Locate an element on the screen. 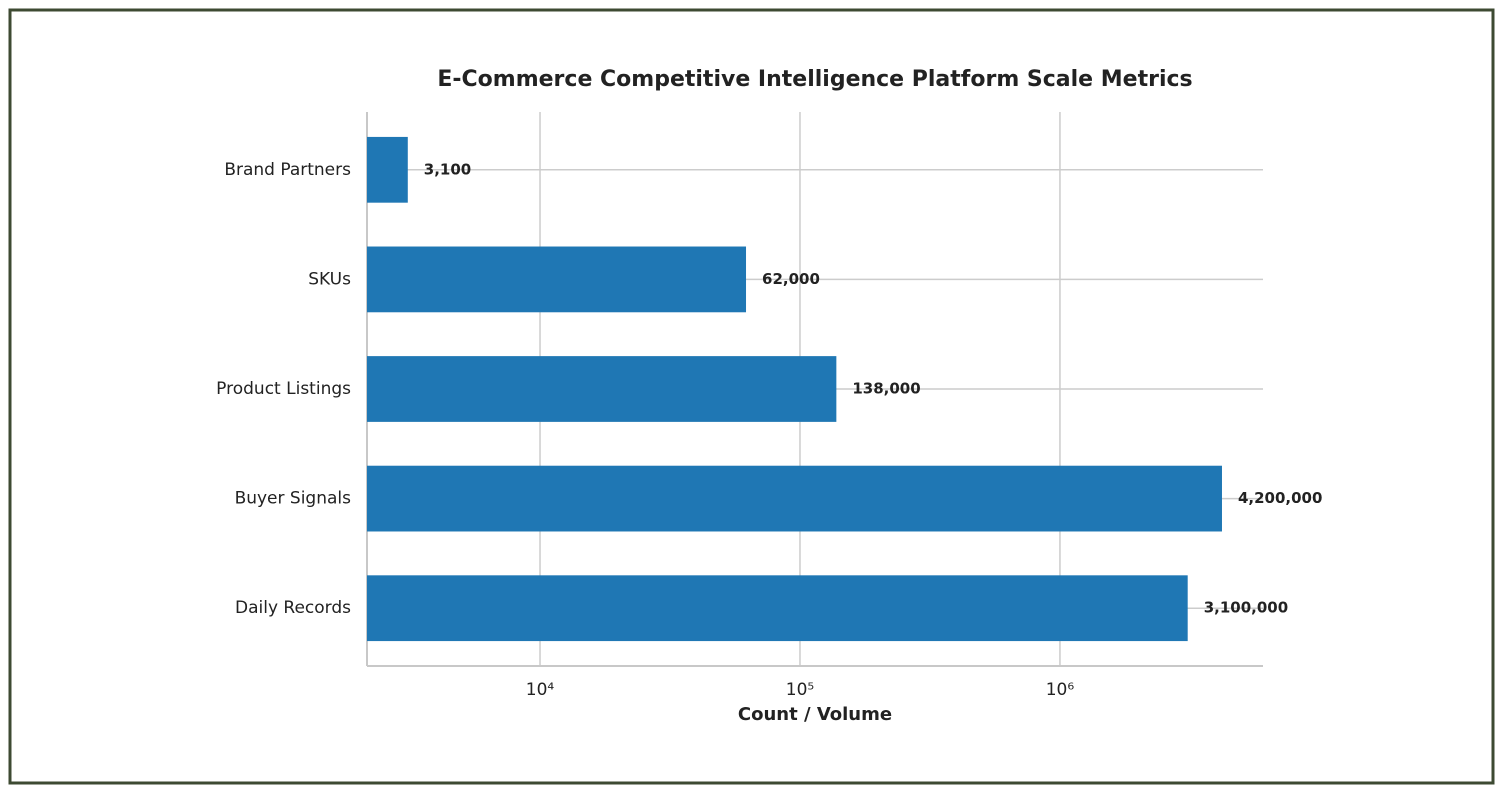  y-tick-label: Buyer Signals is located at coordinates (293, 499).